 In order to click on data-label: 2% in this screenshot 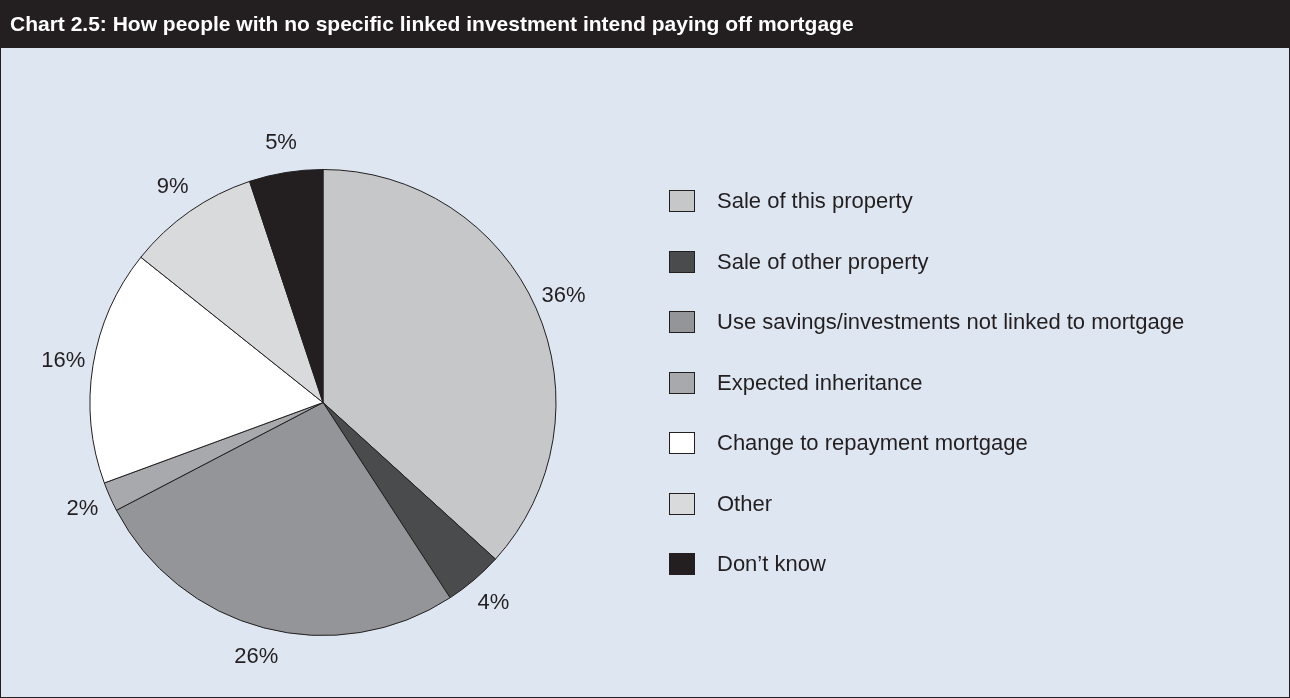, I will do `click(82, 508)`.